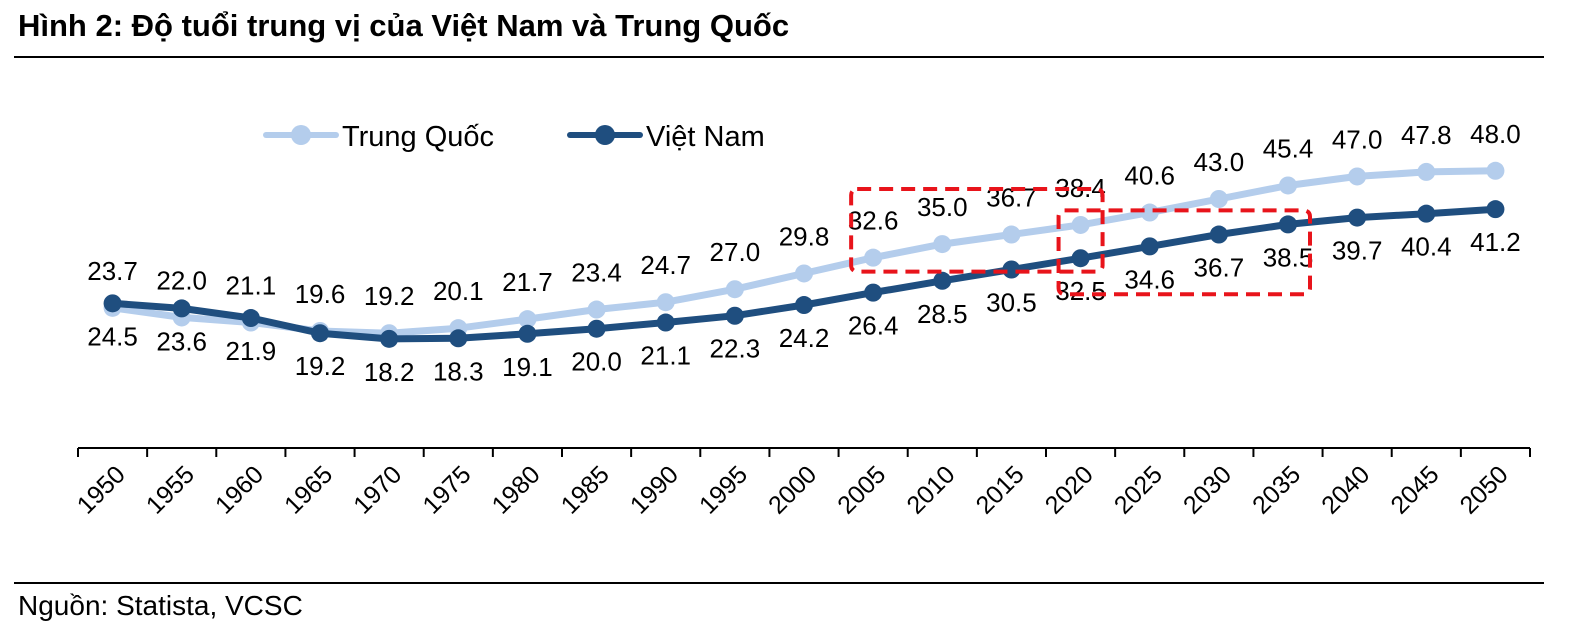 This screenshot has width=1578, height=638. What do you see at coordinates (418, 137) in the screenshot?
I see `legend-label-trung-quoc: Trung Quốc` at bounding box center [418, 137].